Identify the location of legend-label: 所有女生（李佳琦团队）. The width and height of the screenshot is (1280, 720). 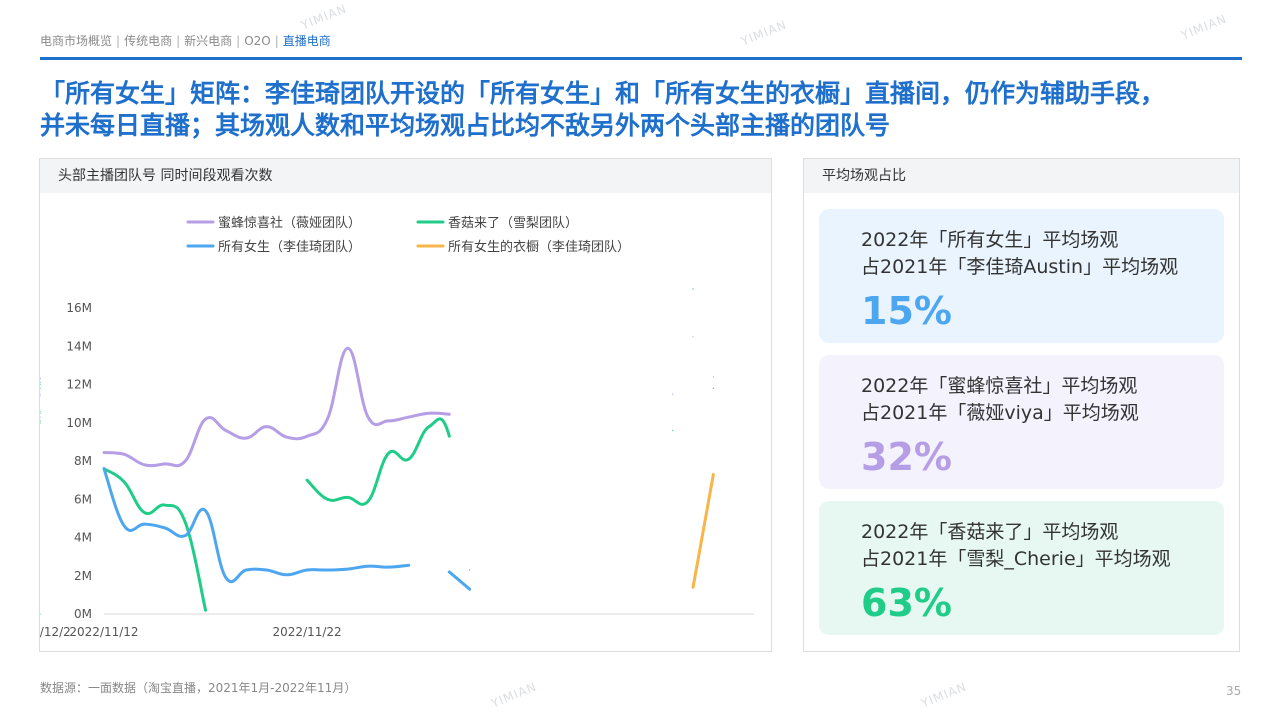
(289, 247).